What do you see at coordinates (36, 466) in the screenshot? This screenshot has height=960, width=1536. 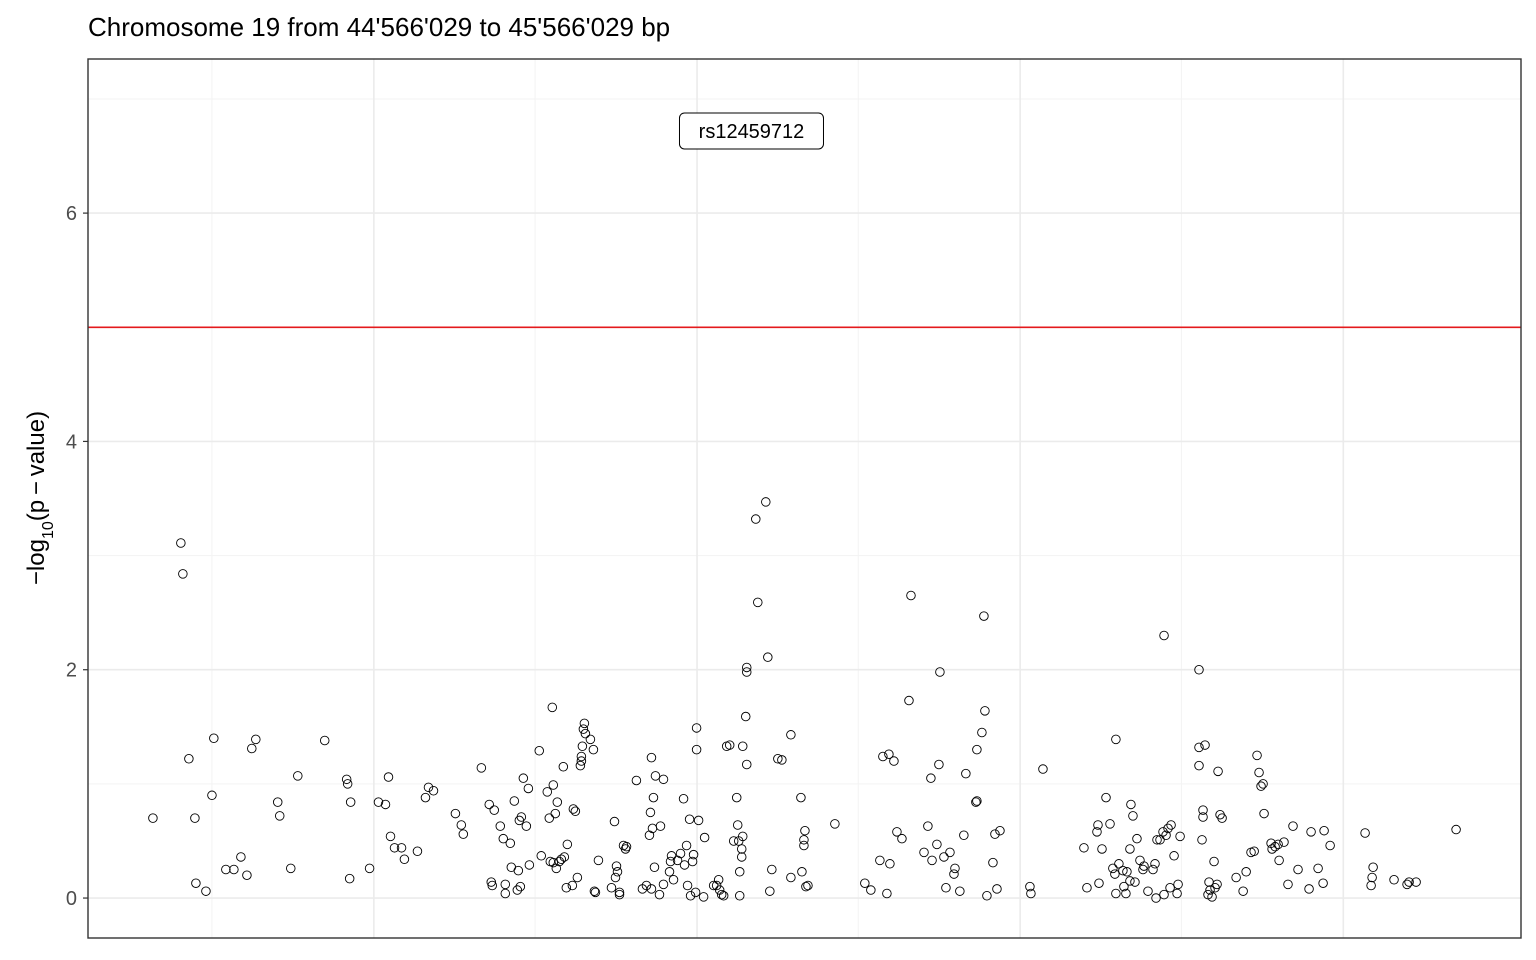 I see `y-axis-label-arg: (p − value)` at bounding box center [36, 466].